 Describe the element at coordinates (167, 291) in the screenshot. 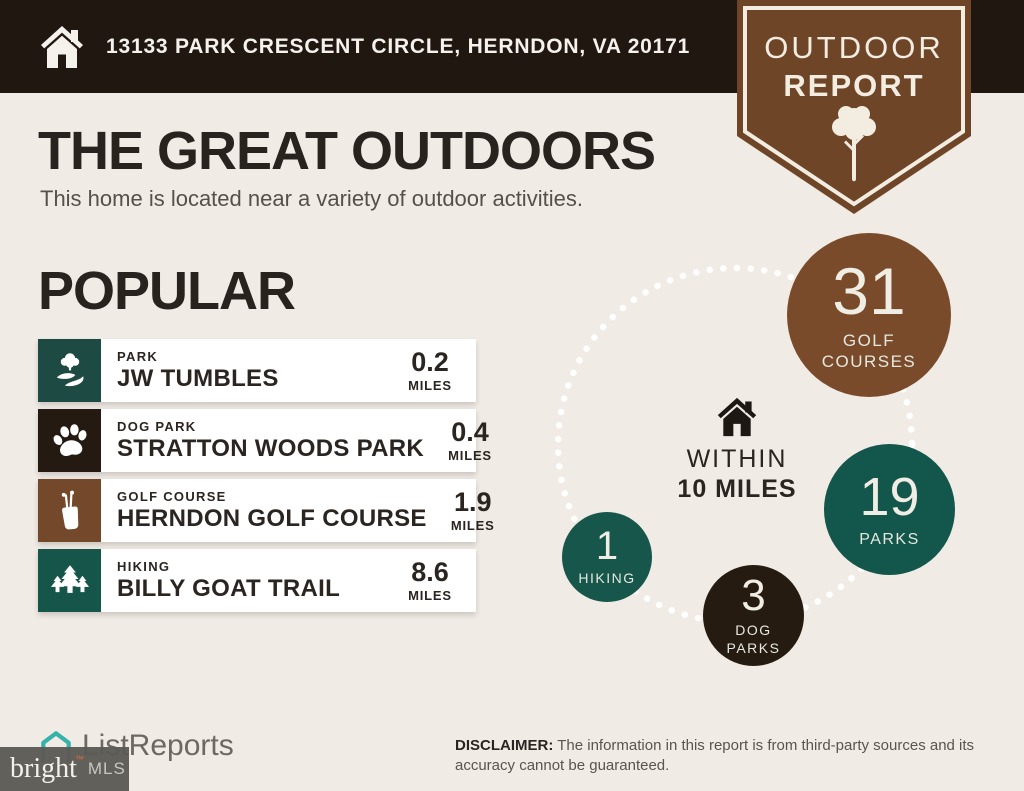

I see `popular-heading: POPULAR` at that location.